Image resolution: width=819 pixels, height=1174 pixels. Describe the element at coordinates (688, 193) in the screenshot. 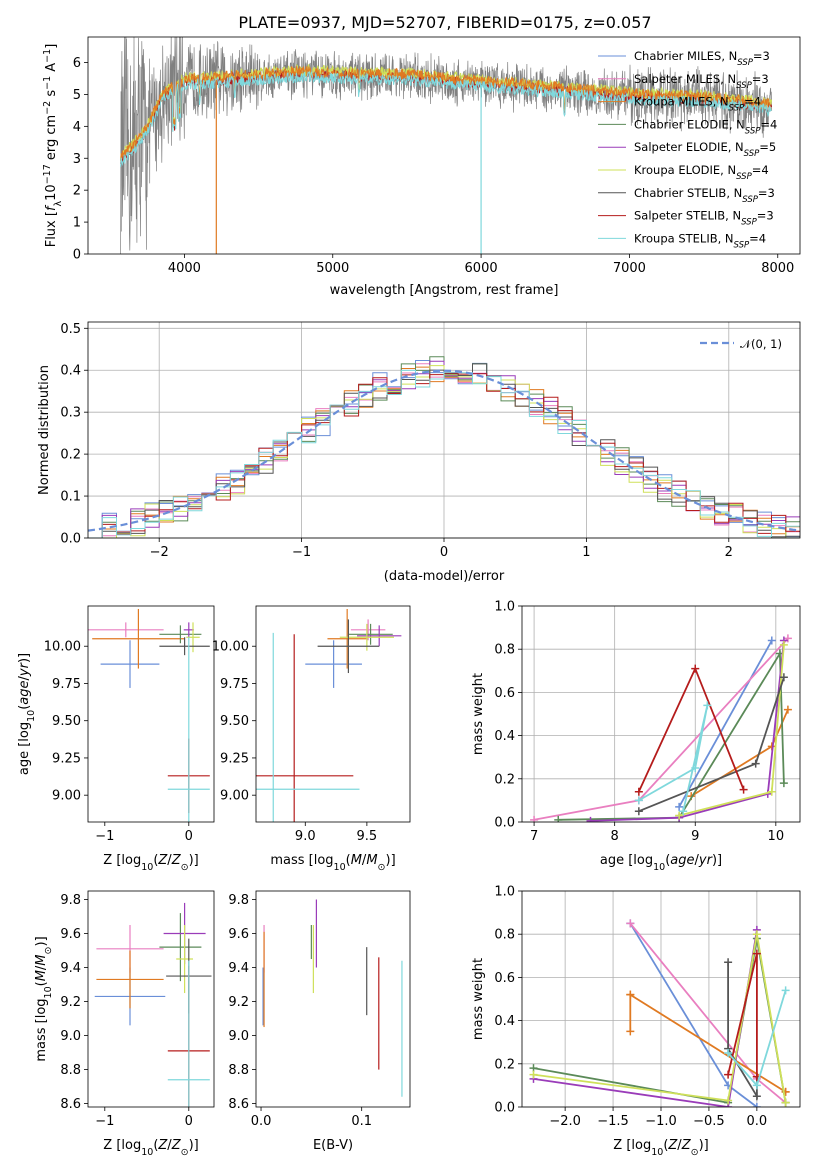

I see `legend-text: Chabrier STELIB, N` at that location.